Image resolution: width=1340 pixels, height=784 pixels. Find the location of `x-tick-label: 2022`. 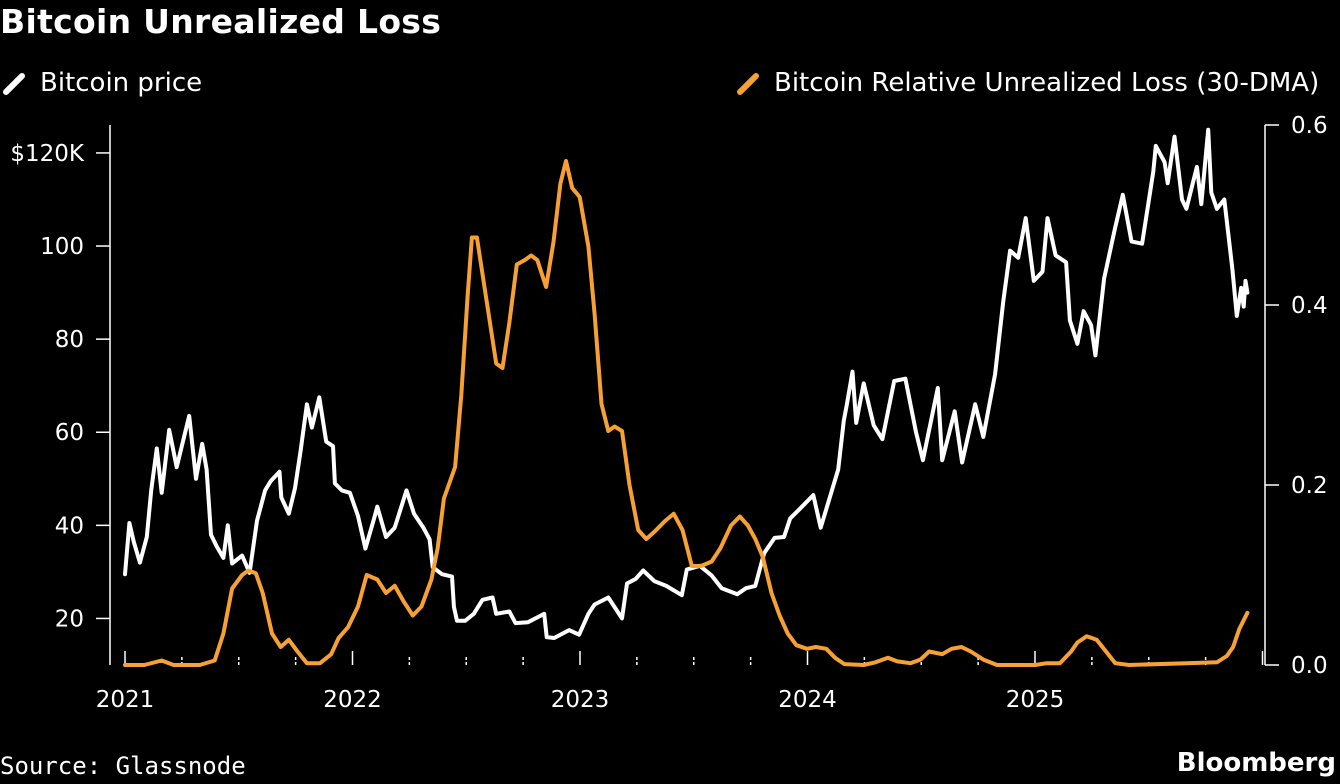

x-tick-label: 2022 is located at coordinates (352, 700).